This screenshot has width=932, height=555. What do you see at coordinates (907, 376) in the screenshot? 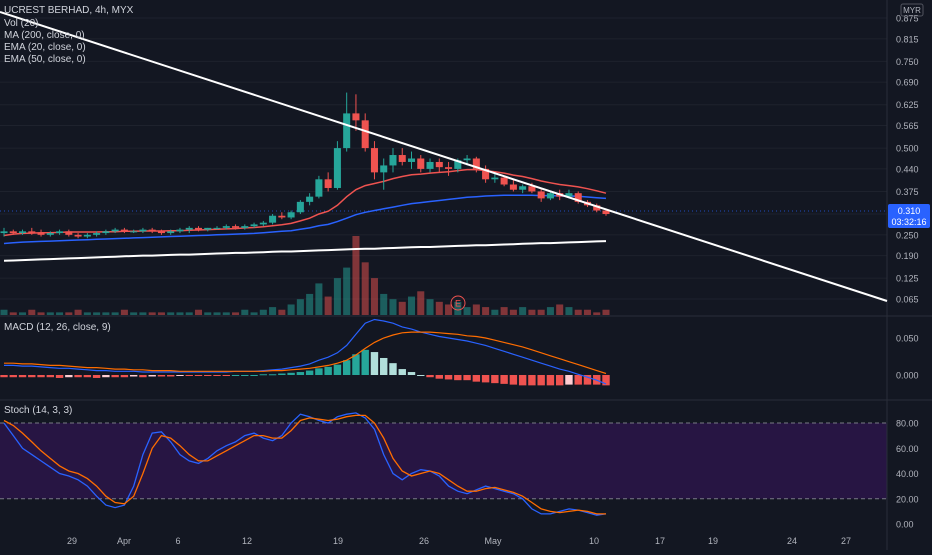
I see `macd-tick-label: 0.000` at bounding box center [907, 376].